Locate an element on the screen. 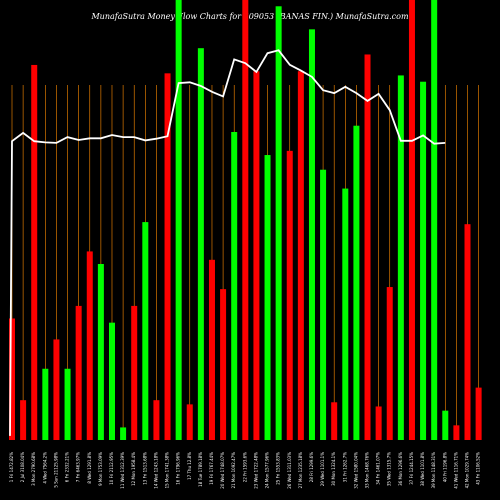 The width and height of the screenshot is (500, 500). x-tick-label: 37 Fri 1244.15% is located at coordinates (411, 468).